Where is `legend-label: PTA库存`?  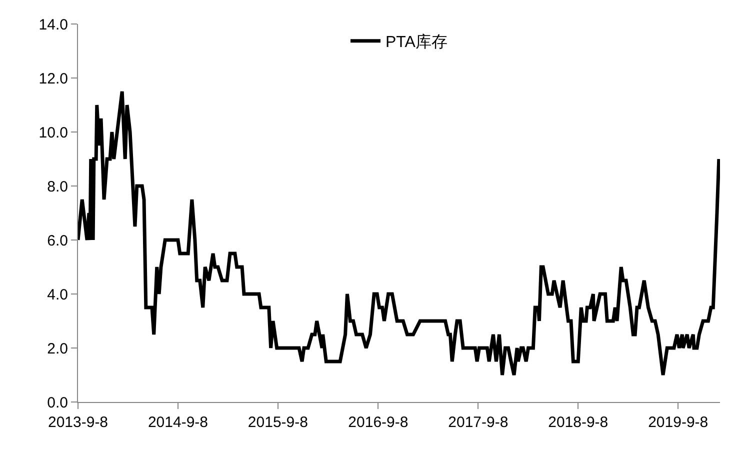 legend-label: PTA库存 is located at coordinates (417, 42).